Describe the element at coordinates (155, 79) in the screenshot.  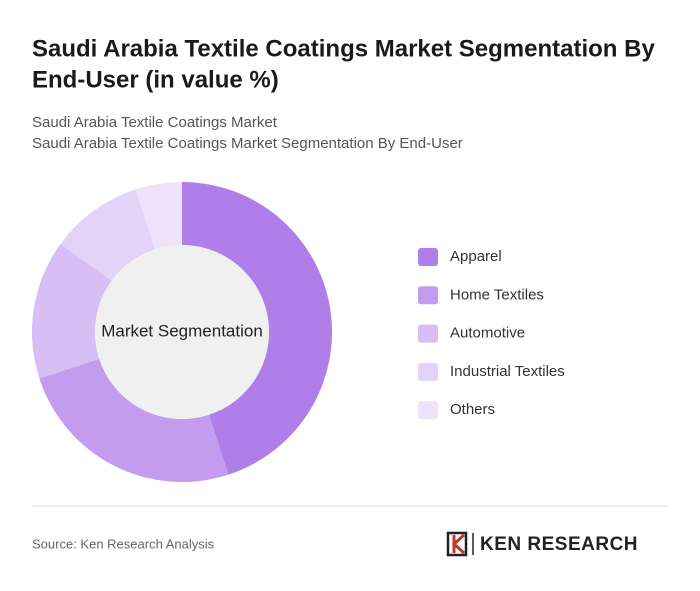
I see `chart-title: End-User (in value %)` at that location.